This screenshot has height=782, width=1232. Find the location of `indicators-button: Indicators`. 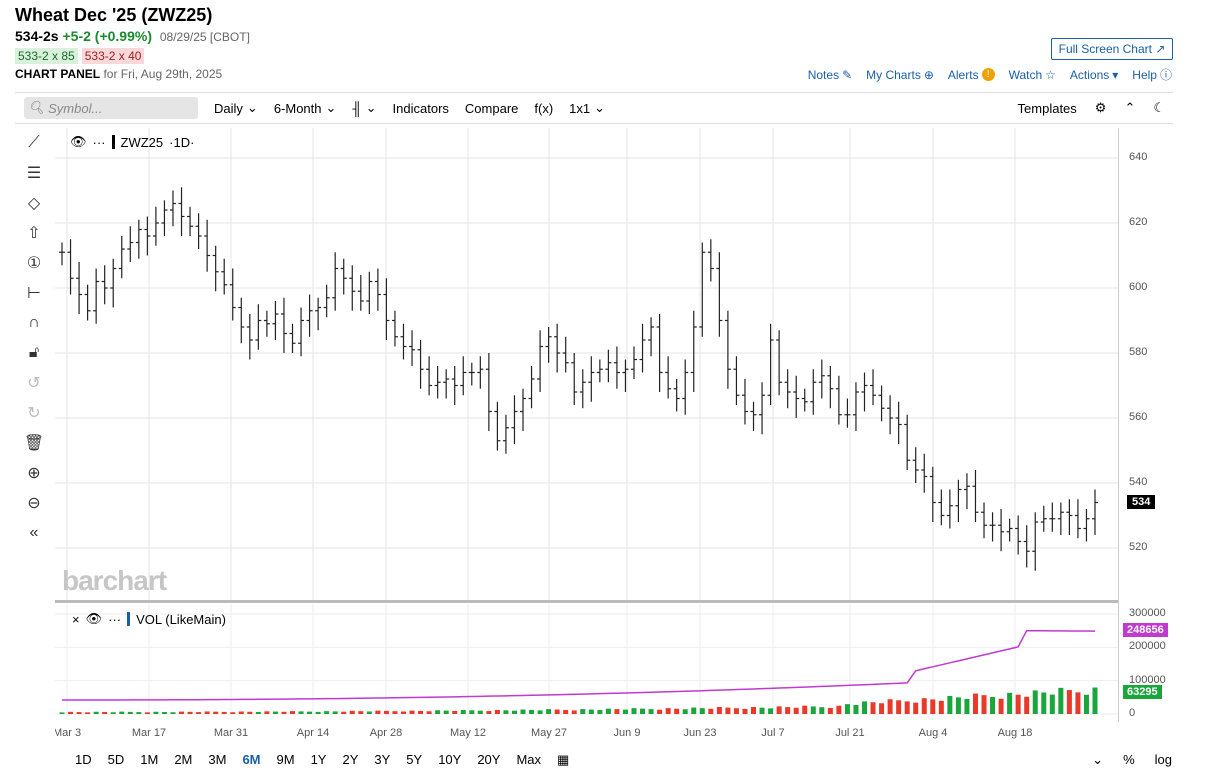

indicators-button: Indicators is located at coordinates (420, 108).